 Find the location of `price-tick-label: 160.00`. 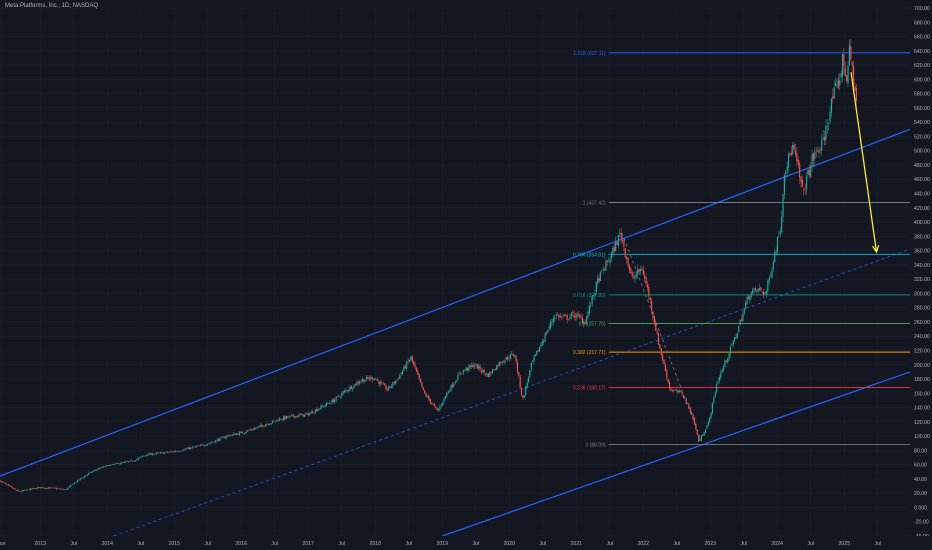

price-tick-label: 160.00 is located at coordinates (922, 394).